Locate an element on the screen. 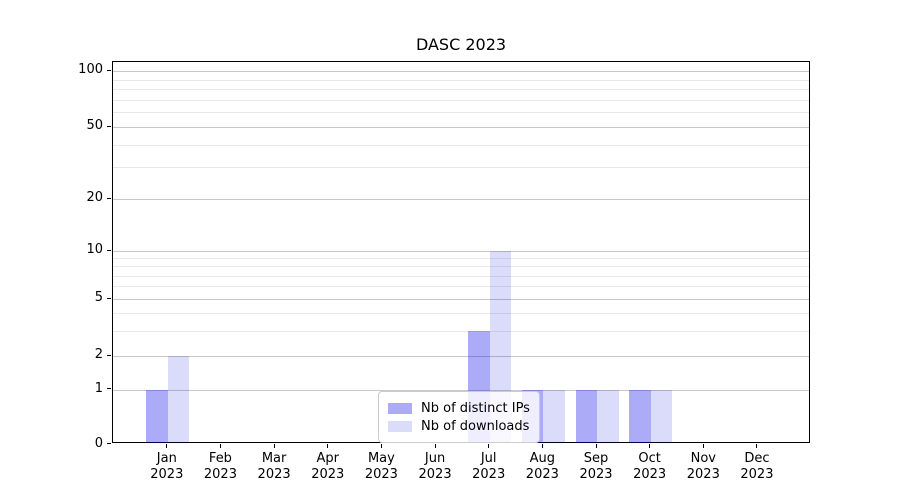 Image resolution: width=900 pixels, height=500 pixels. x-tick-month: May is located at coordinates (381, 458).